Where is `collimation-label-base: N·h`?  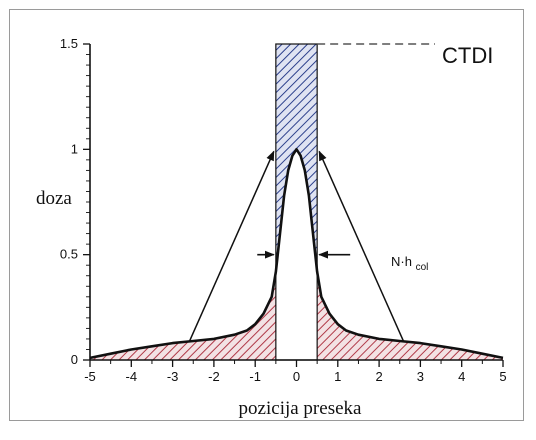
collimation-label-base: N·h is located at coordinates (401, 261).